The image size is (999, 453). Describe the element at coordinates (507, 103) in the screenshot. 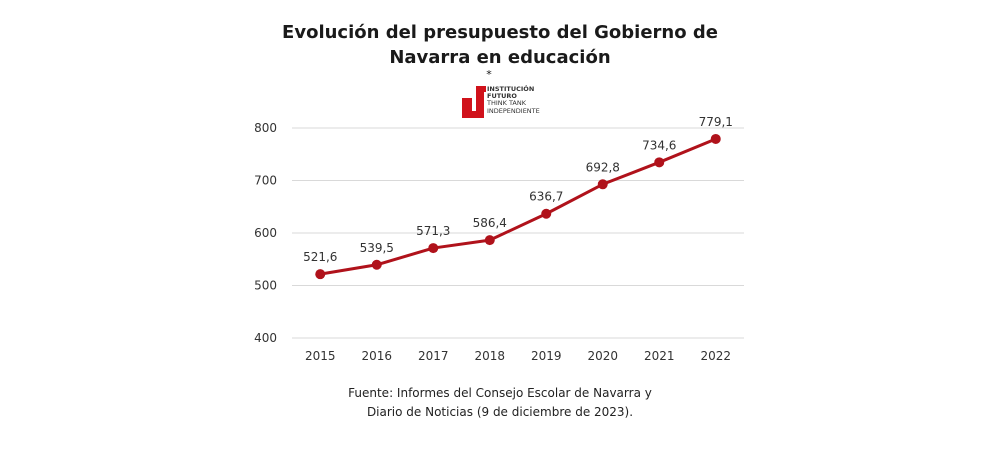

I see `logo-text-line-3: THINK TANK` at that location.